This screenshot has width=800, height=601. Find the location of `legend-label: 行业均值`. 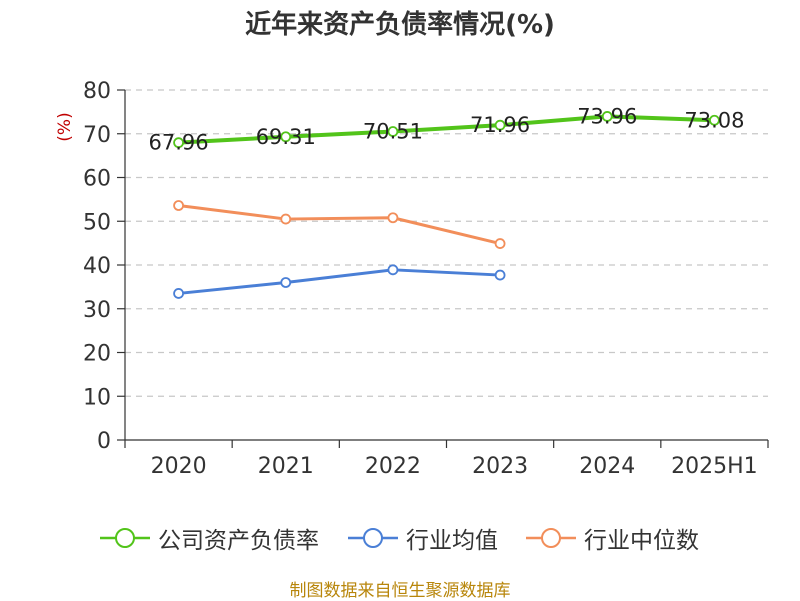

legend-label: 行业均值 is located at coordinates (452, 541).